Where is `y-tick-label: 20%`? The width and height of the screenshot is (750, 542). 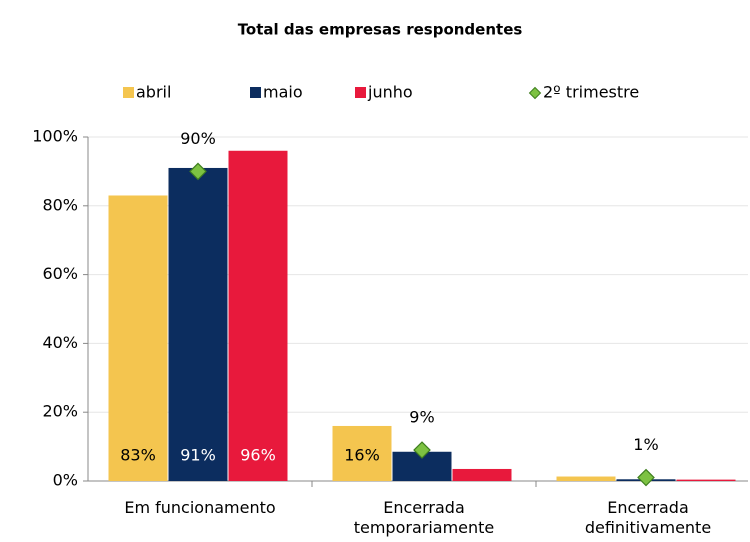
y-tick-label: 20% is located at coordinates (60, 411).